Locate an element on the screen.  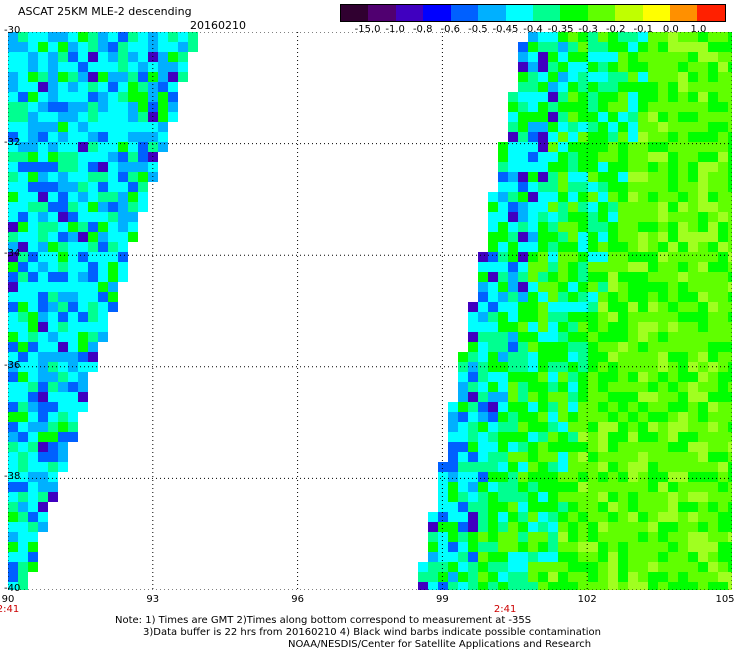
longitude-label: 105 is located at coordinates (725, 599).